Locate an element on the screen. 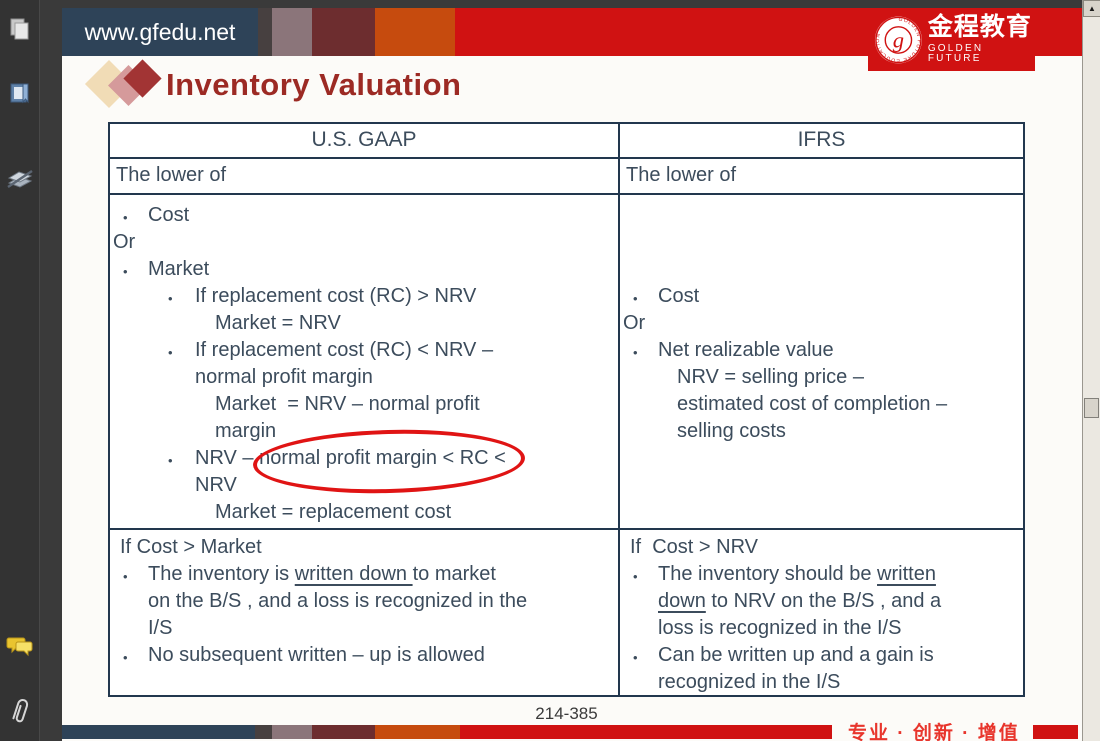  text-line: • The inventory should be written is located at coordinates (821, 574).